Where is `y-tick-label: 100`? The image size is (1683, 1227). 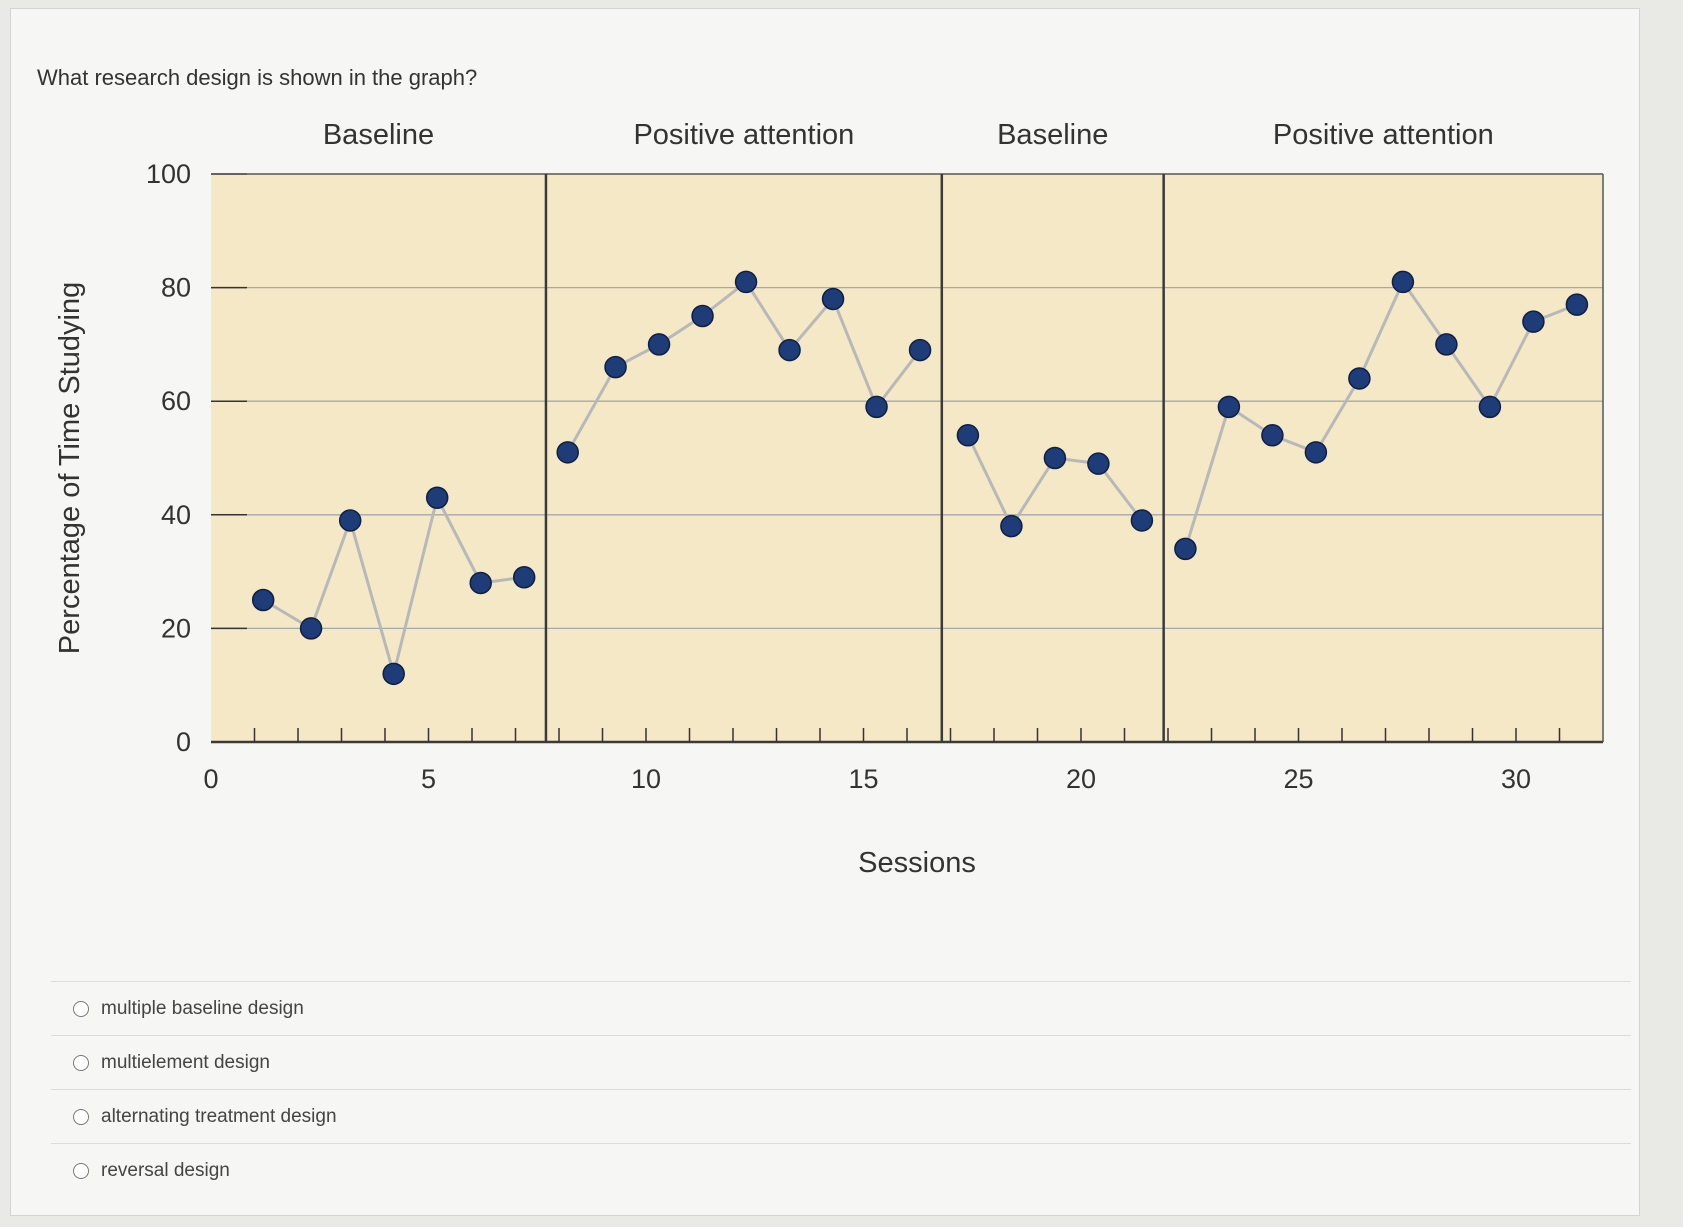
y-tick-label: 100 is located at coordinates (168, 174).